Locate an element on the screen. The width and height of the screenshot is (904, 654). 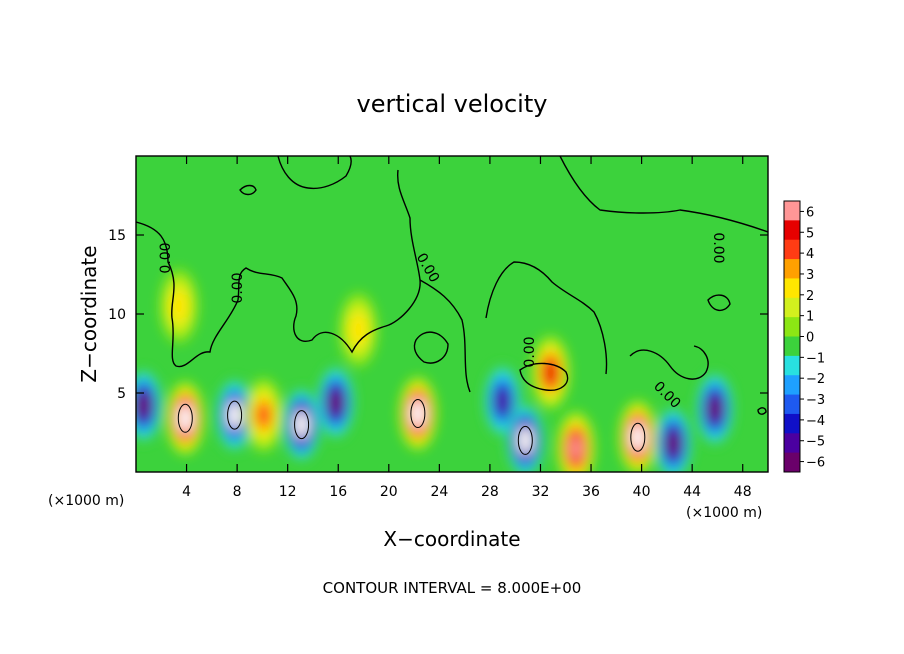
x-tick-label: 40 is located at coordinates (642, 492).